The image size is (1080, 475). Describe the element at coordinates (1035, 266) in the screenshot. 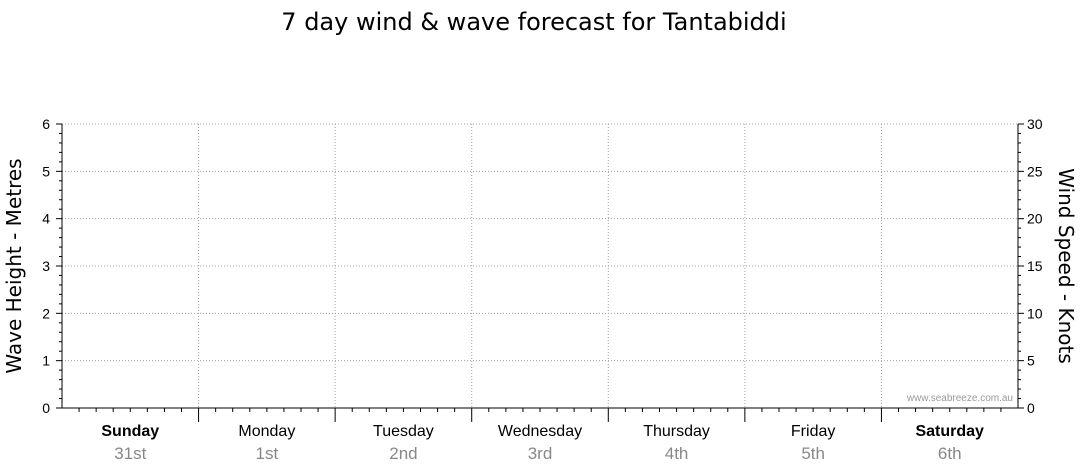

I see `y-right-tick-label: 15` at that location.